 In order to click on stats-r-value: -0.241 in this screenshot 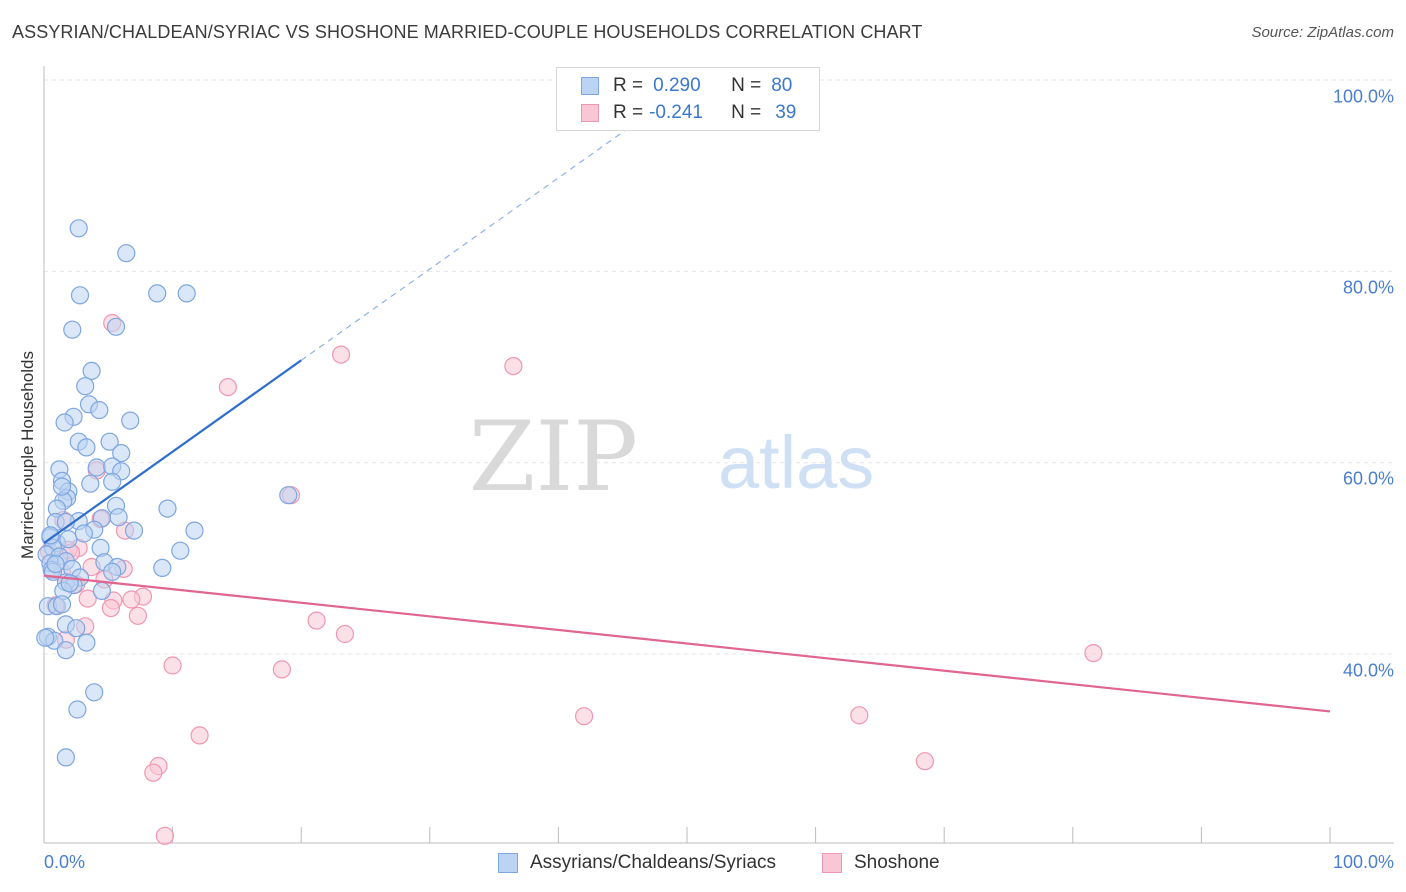, I will do `click(676, 112)`.